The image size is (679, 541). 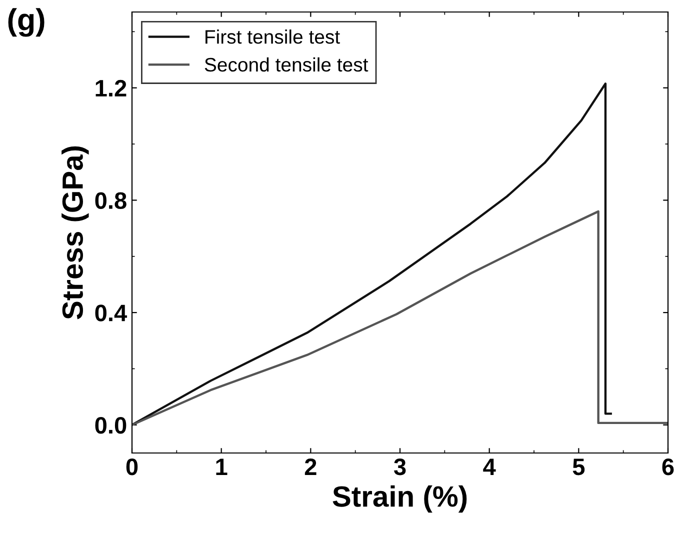 What do you see at coordinates (110, 200) in the screenshot?
I see `y-tick-label: 0.8` at bounding box center [110, 200].